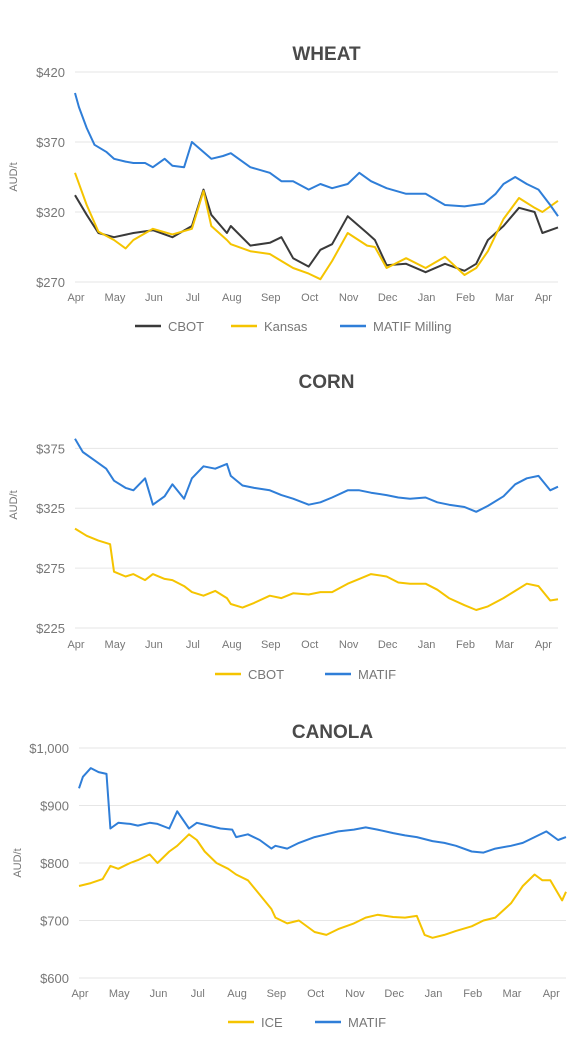 The width and height of the screenshot is (587, 1043). Describe the element at coordinates (412, 326) in the screenshot. I see `legend-label: MATIF Milling` at that location.